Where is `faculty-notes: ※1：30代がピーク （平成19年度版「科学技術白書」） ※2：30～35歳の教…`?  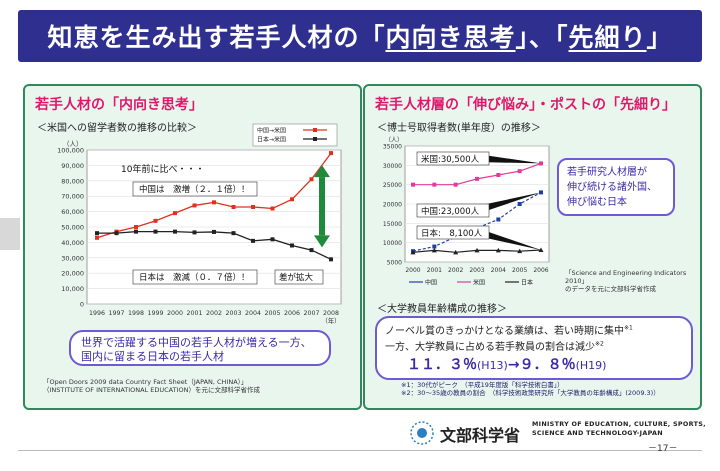 faculty-notes: ※1：30代がピーク （平成19年度版「科学技術白書」） ※2：30～35歳の教… is located at coordinates (530, 389).